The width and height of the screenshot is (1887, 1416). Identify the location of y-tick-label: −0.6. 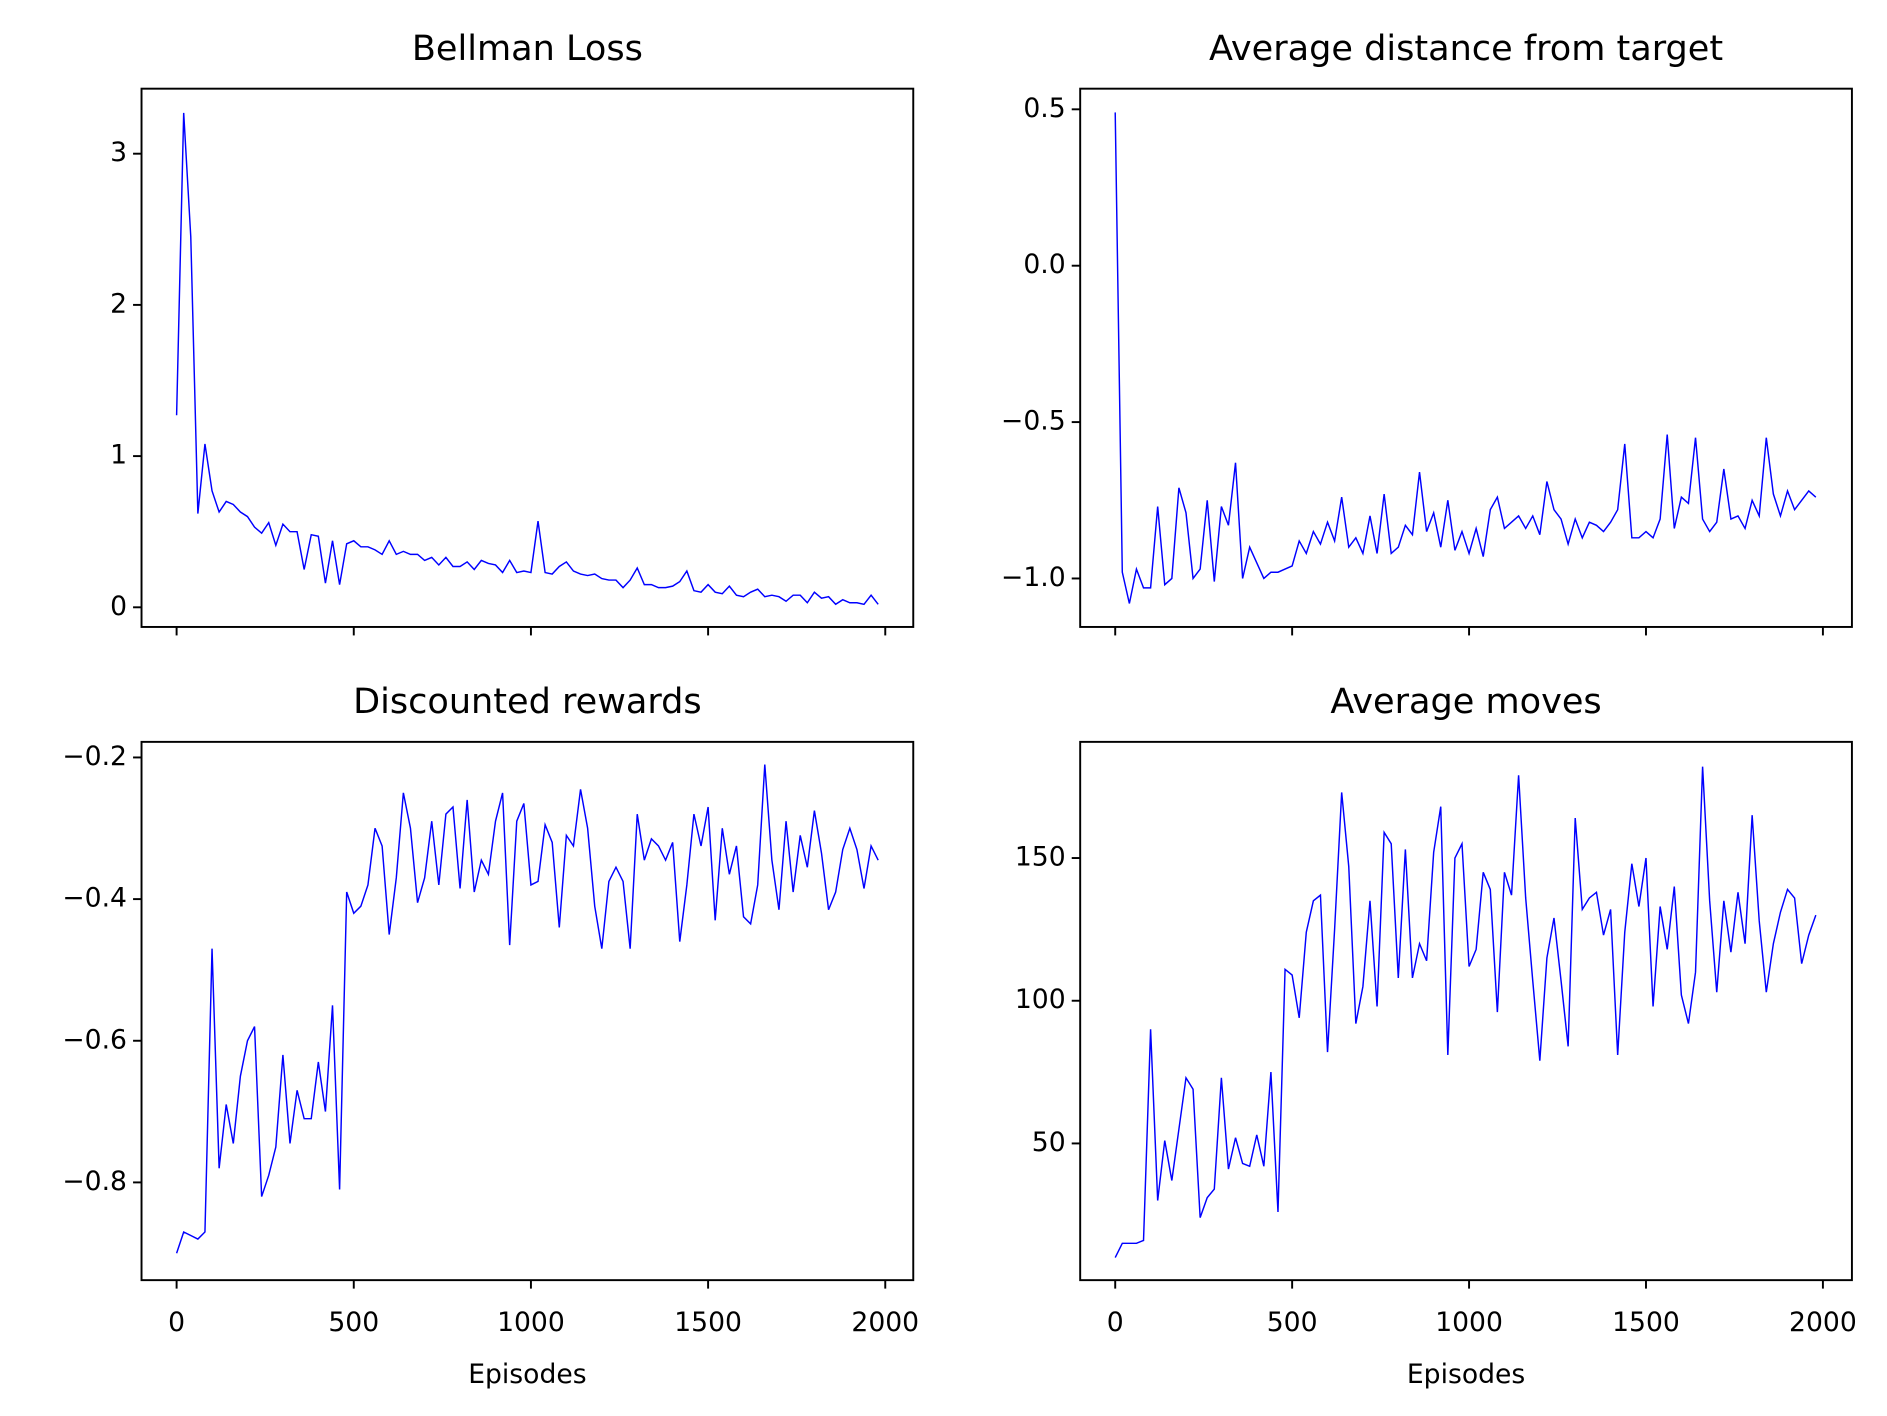
(94, 1039).